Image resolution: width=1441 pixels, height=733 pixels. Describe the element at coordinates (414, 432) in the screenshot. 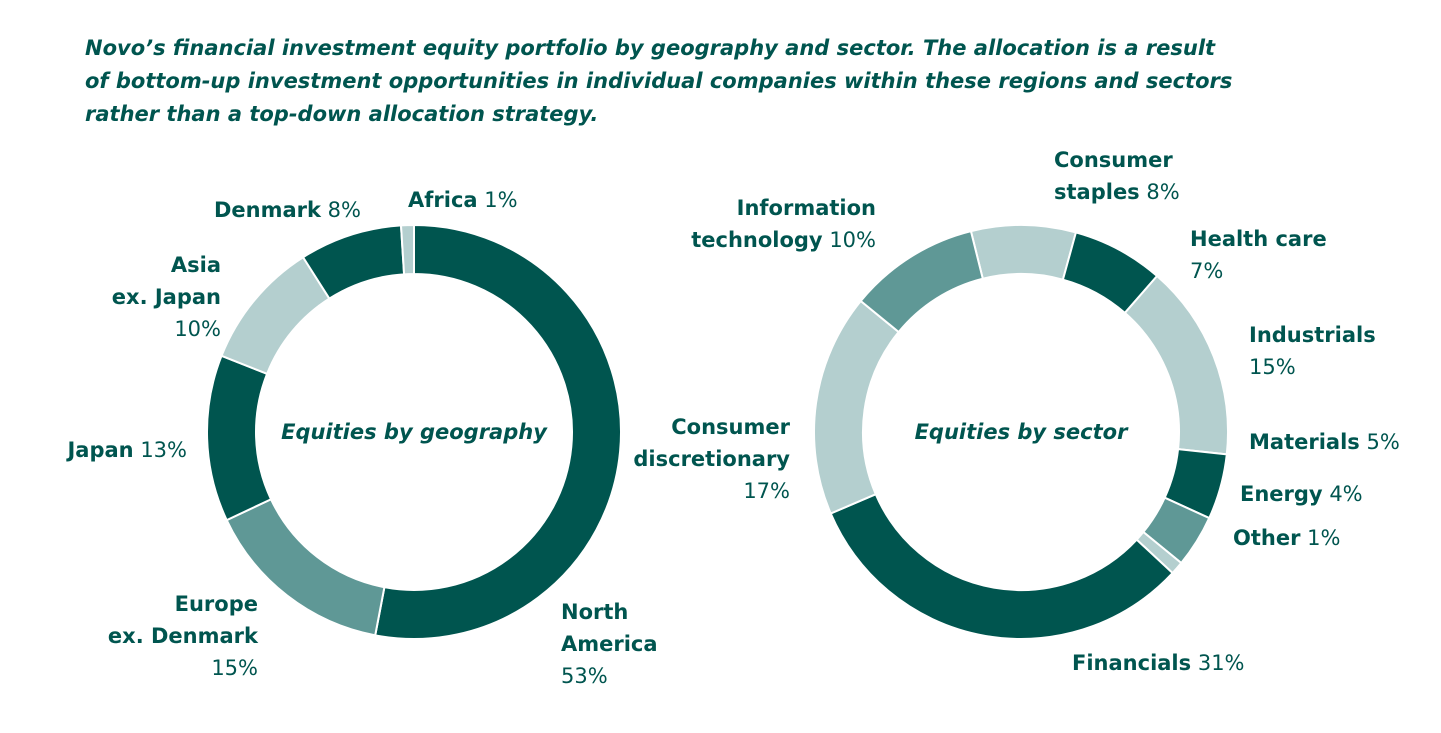

I see `center-label: Equities by geography` at that location.